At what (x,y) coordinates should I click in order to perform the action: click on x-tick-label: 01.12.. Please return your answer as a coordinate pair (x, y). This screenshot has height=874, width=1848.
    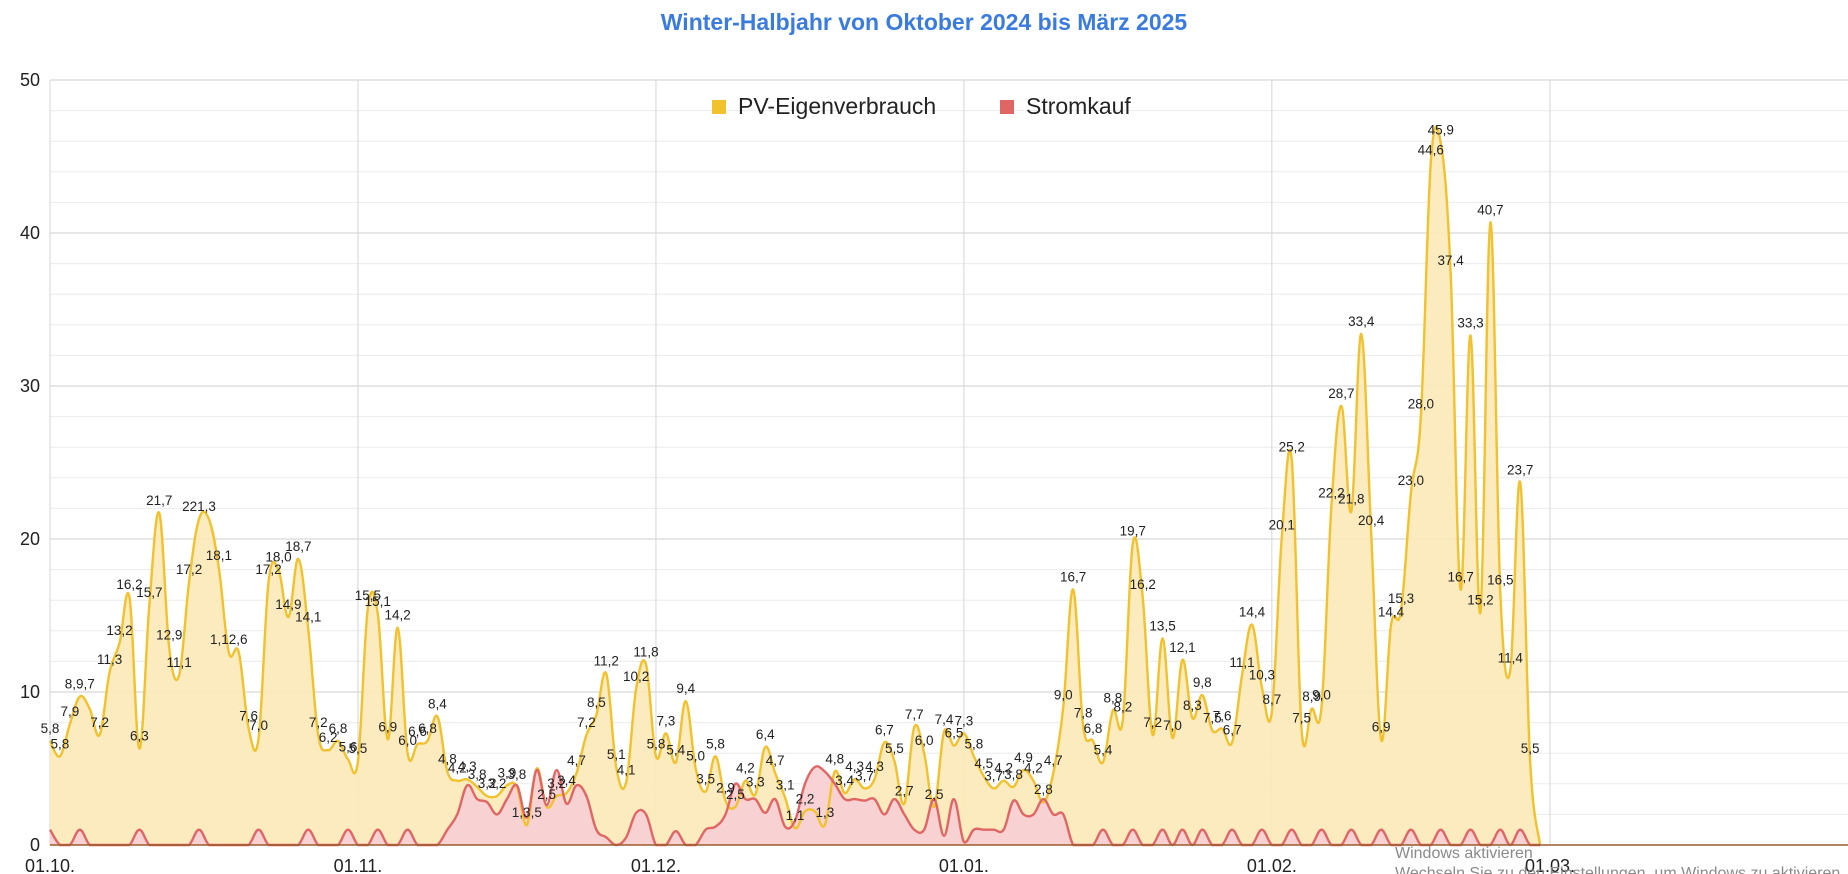
    Looking at the image, I should click on (656, 865).